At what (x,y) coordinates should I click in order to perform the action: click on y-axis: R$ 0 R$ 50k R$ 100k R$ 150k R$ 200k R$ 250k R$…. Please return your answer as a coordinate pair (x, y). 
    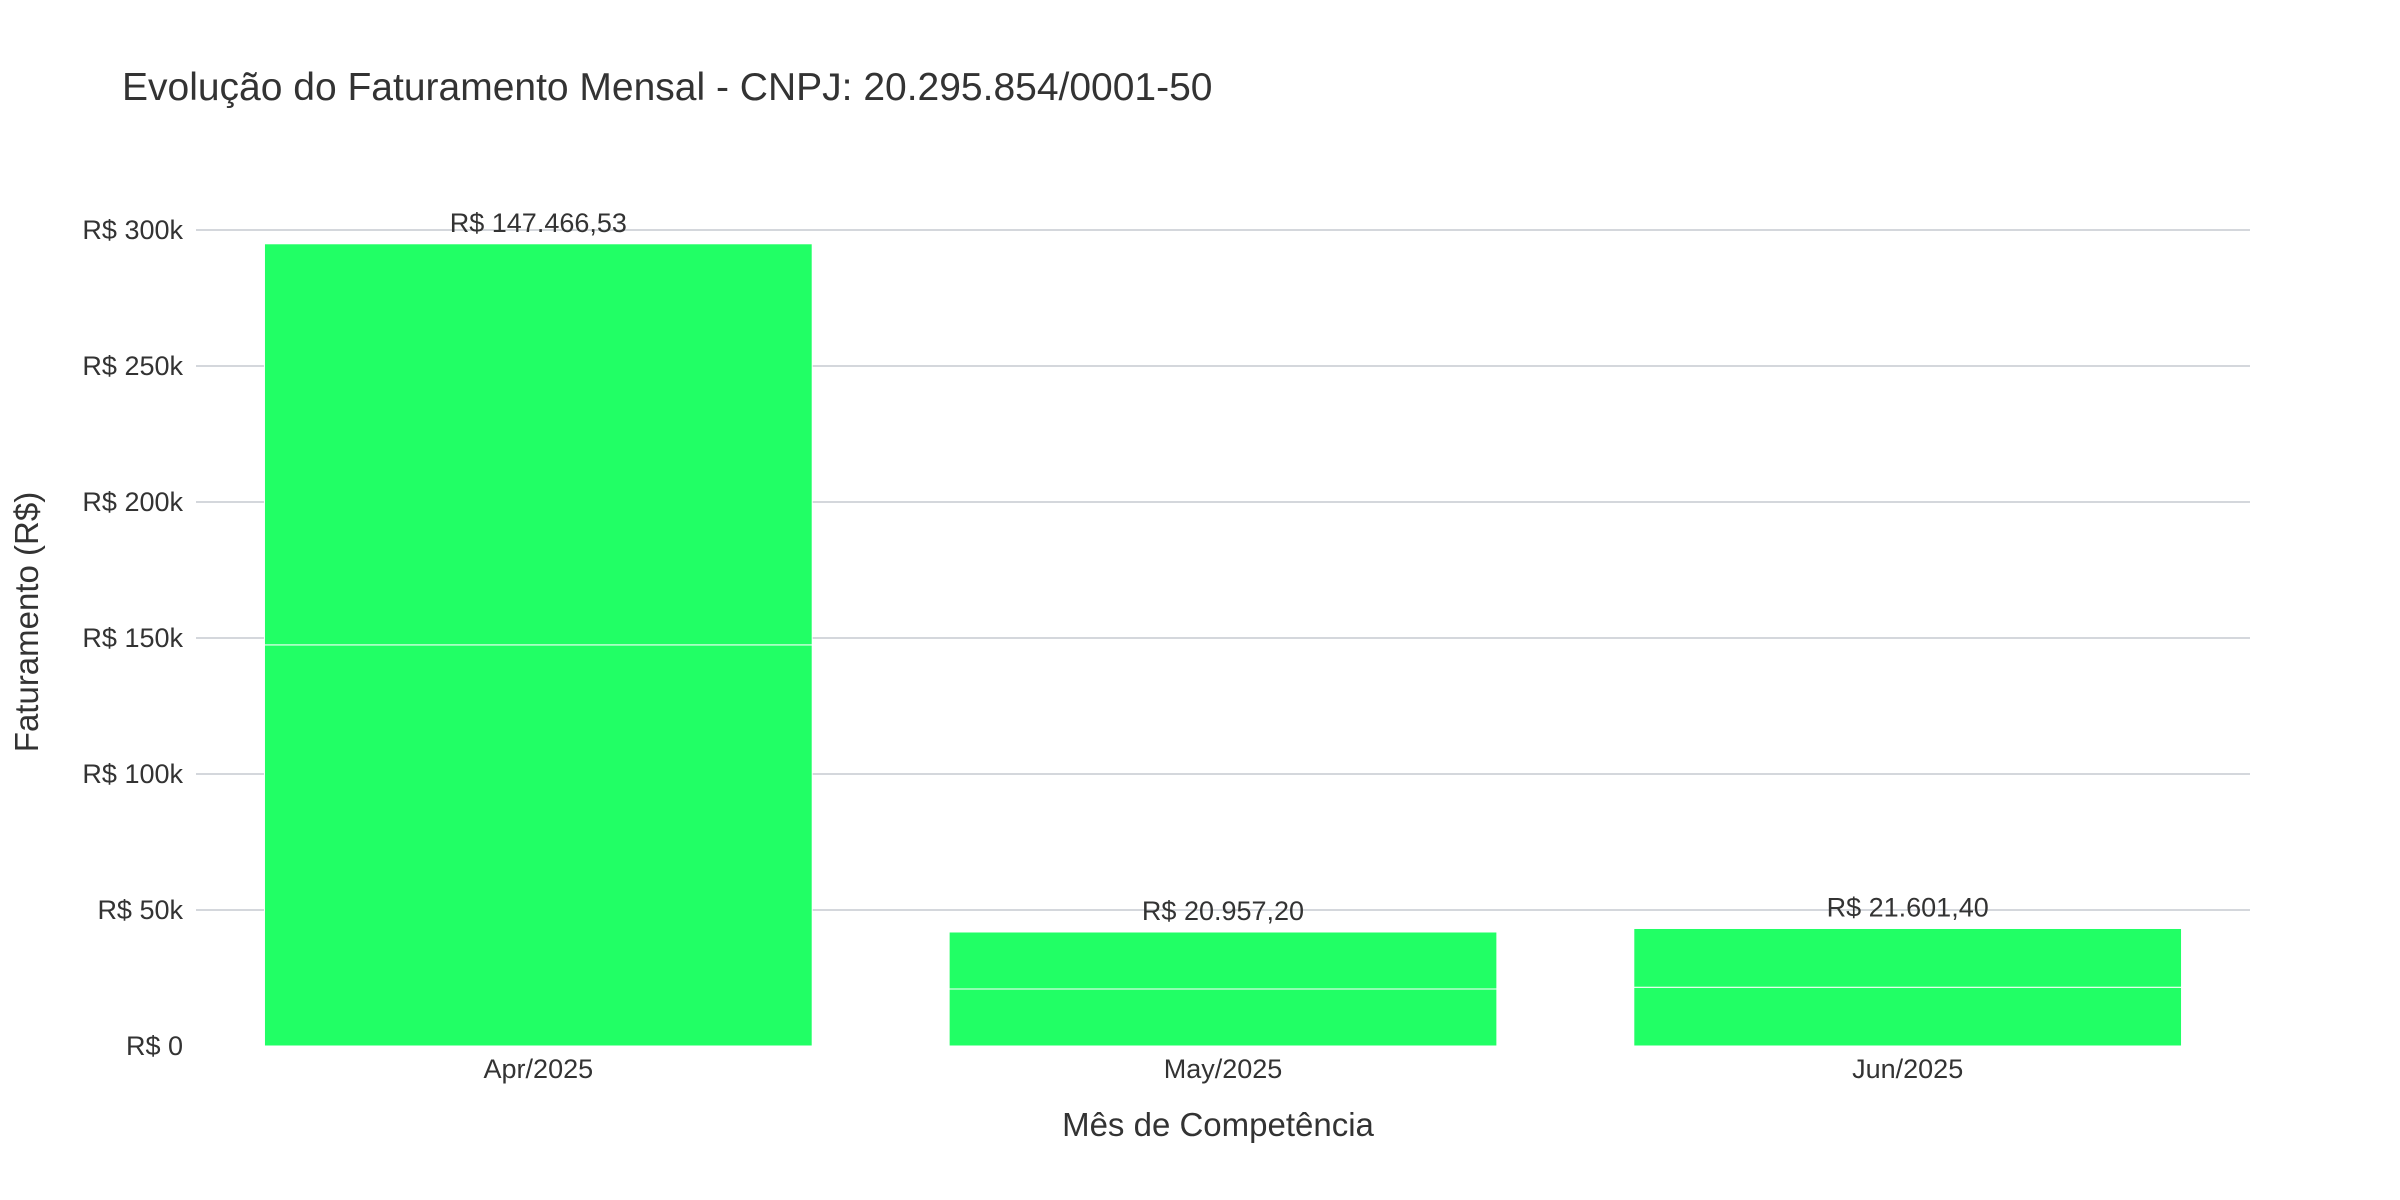
    Looking at the image, I should click on (132, 638).